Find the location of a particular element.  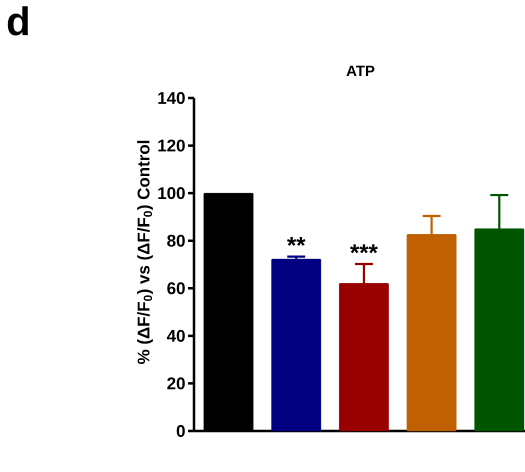

y-tick-label: 140 is located at coordinates (171, 98).